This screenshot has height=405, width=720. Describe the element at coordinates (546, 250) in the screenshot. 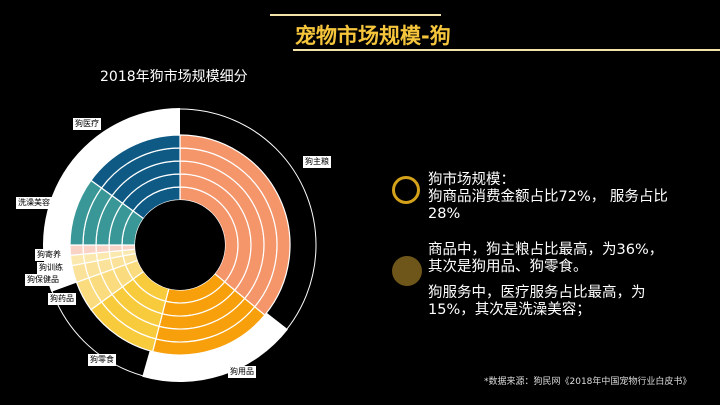

I see `note-2-line: 商品中，狗主粮占比最高，为36%，` at that location.